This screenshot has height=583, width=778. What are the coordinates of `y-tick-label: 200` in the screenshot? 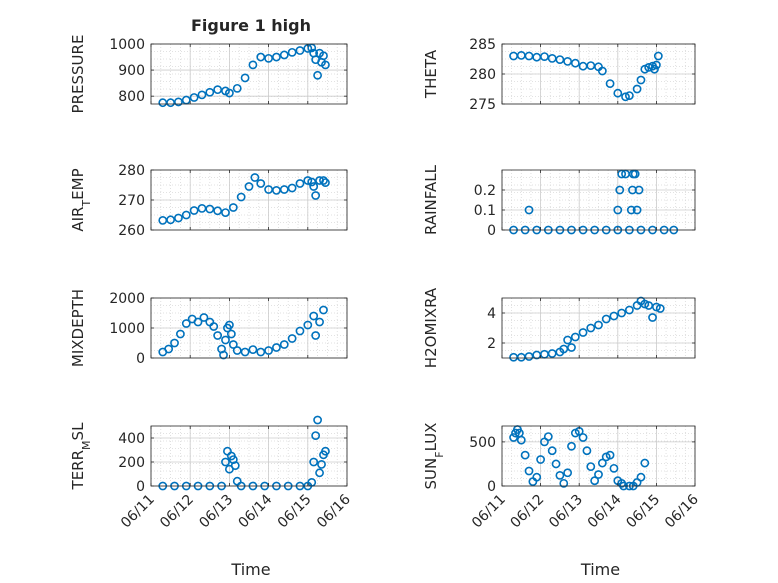 It's located at (131, 463).